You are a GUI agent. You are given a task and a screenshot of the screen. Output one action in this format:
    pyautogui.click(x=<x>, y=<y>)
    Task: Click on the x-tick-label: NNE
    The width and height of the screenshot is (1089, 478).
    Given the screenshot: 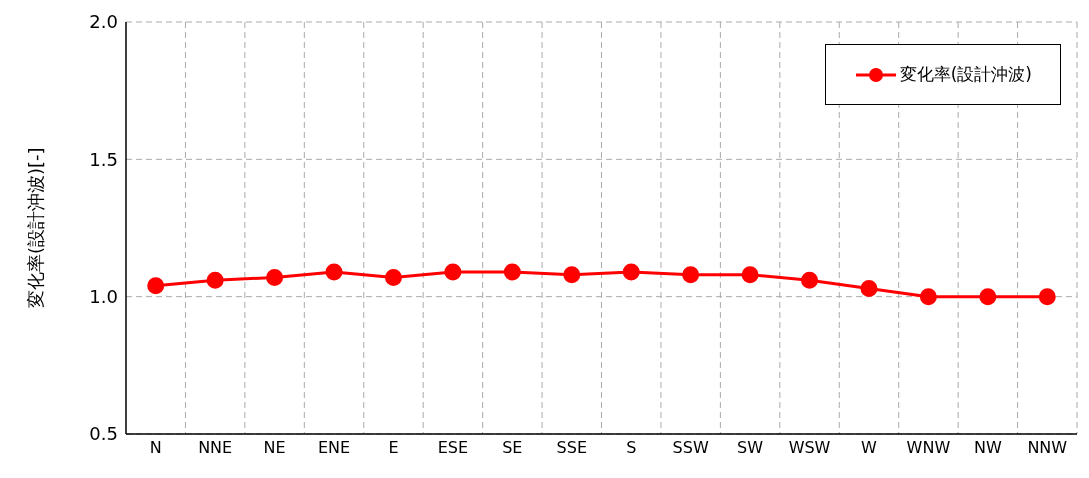 What is the action you would take?
    pyautogui.click(x=215, y=448)
    